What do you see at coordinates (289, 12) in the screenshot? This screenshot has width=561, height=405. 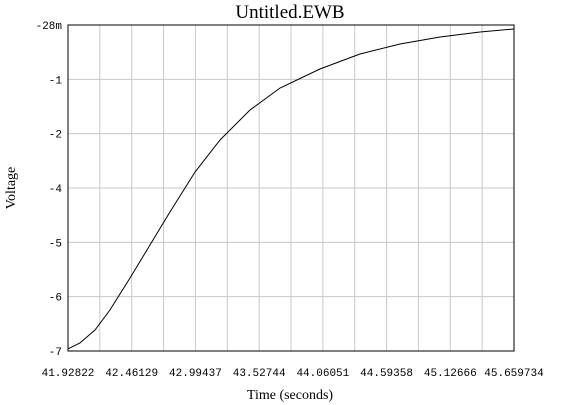 I see `chart-title: Untitled.EWB` at bounding box center [289, 12].